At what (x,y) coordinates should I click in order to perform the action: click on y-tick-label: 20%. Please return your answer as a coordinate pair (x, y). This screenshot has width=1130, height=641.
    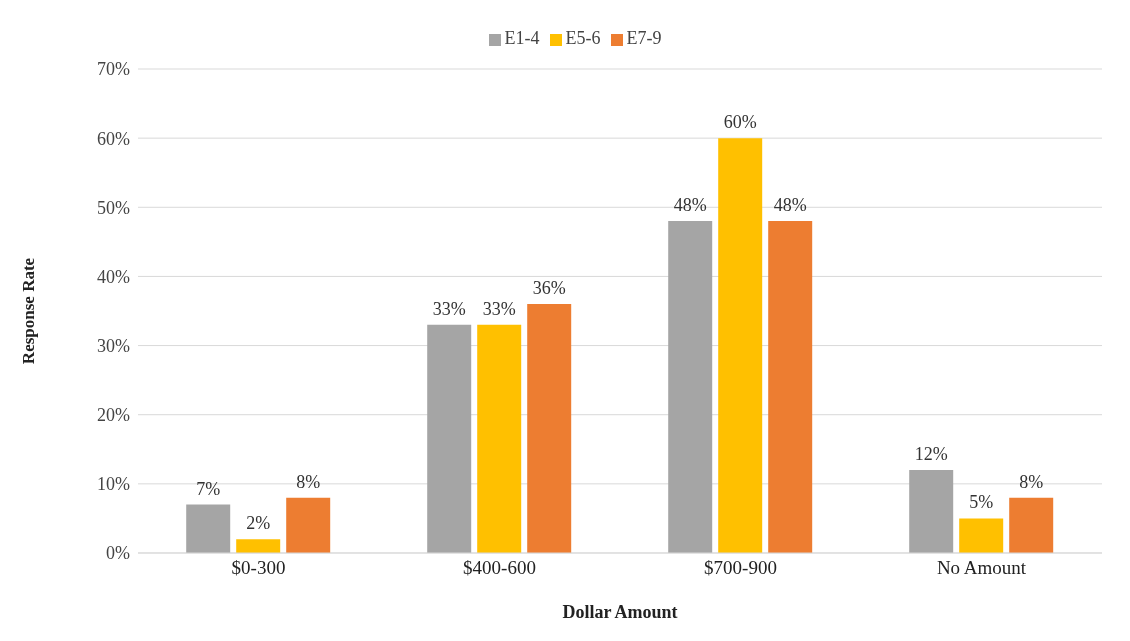
    Looking at the image, I should click on (113, 415).